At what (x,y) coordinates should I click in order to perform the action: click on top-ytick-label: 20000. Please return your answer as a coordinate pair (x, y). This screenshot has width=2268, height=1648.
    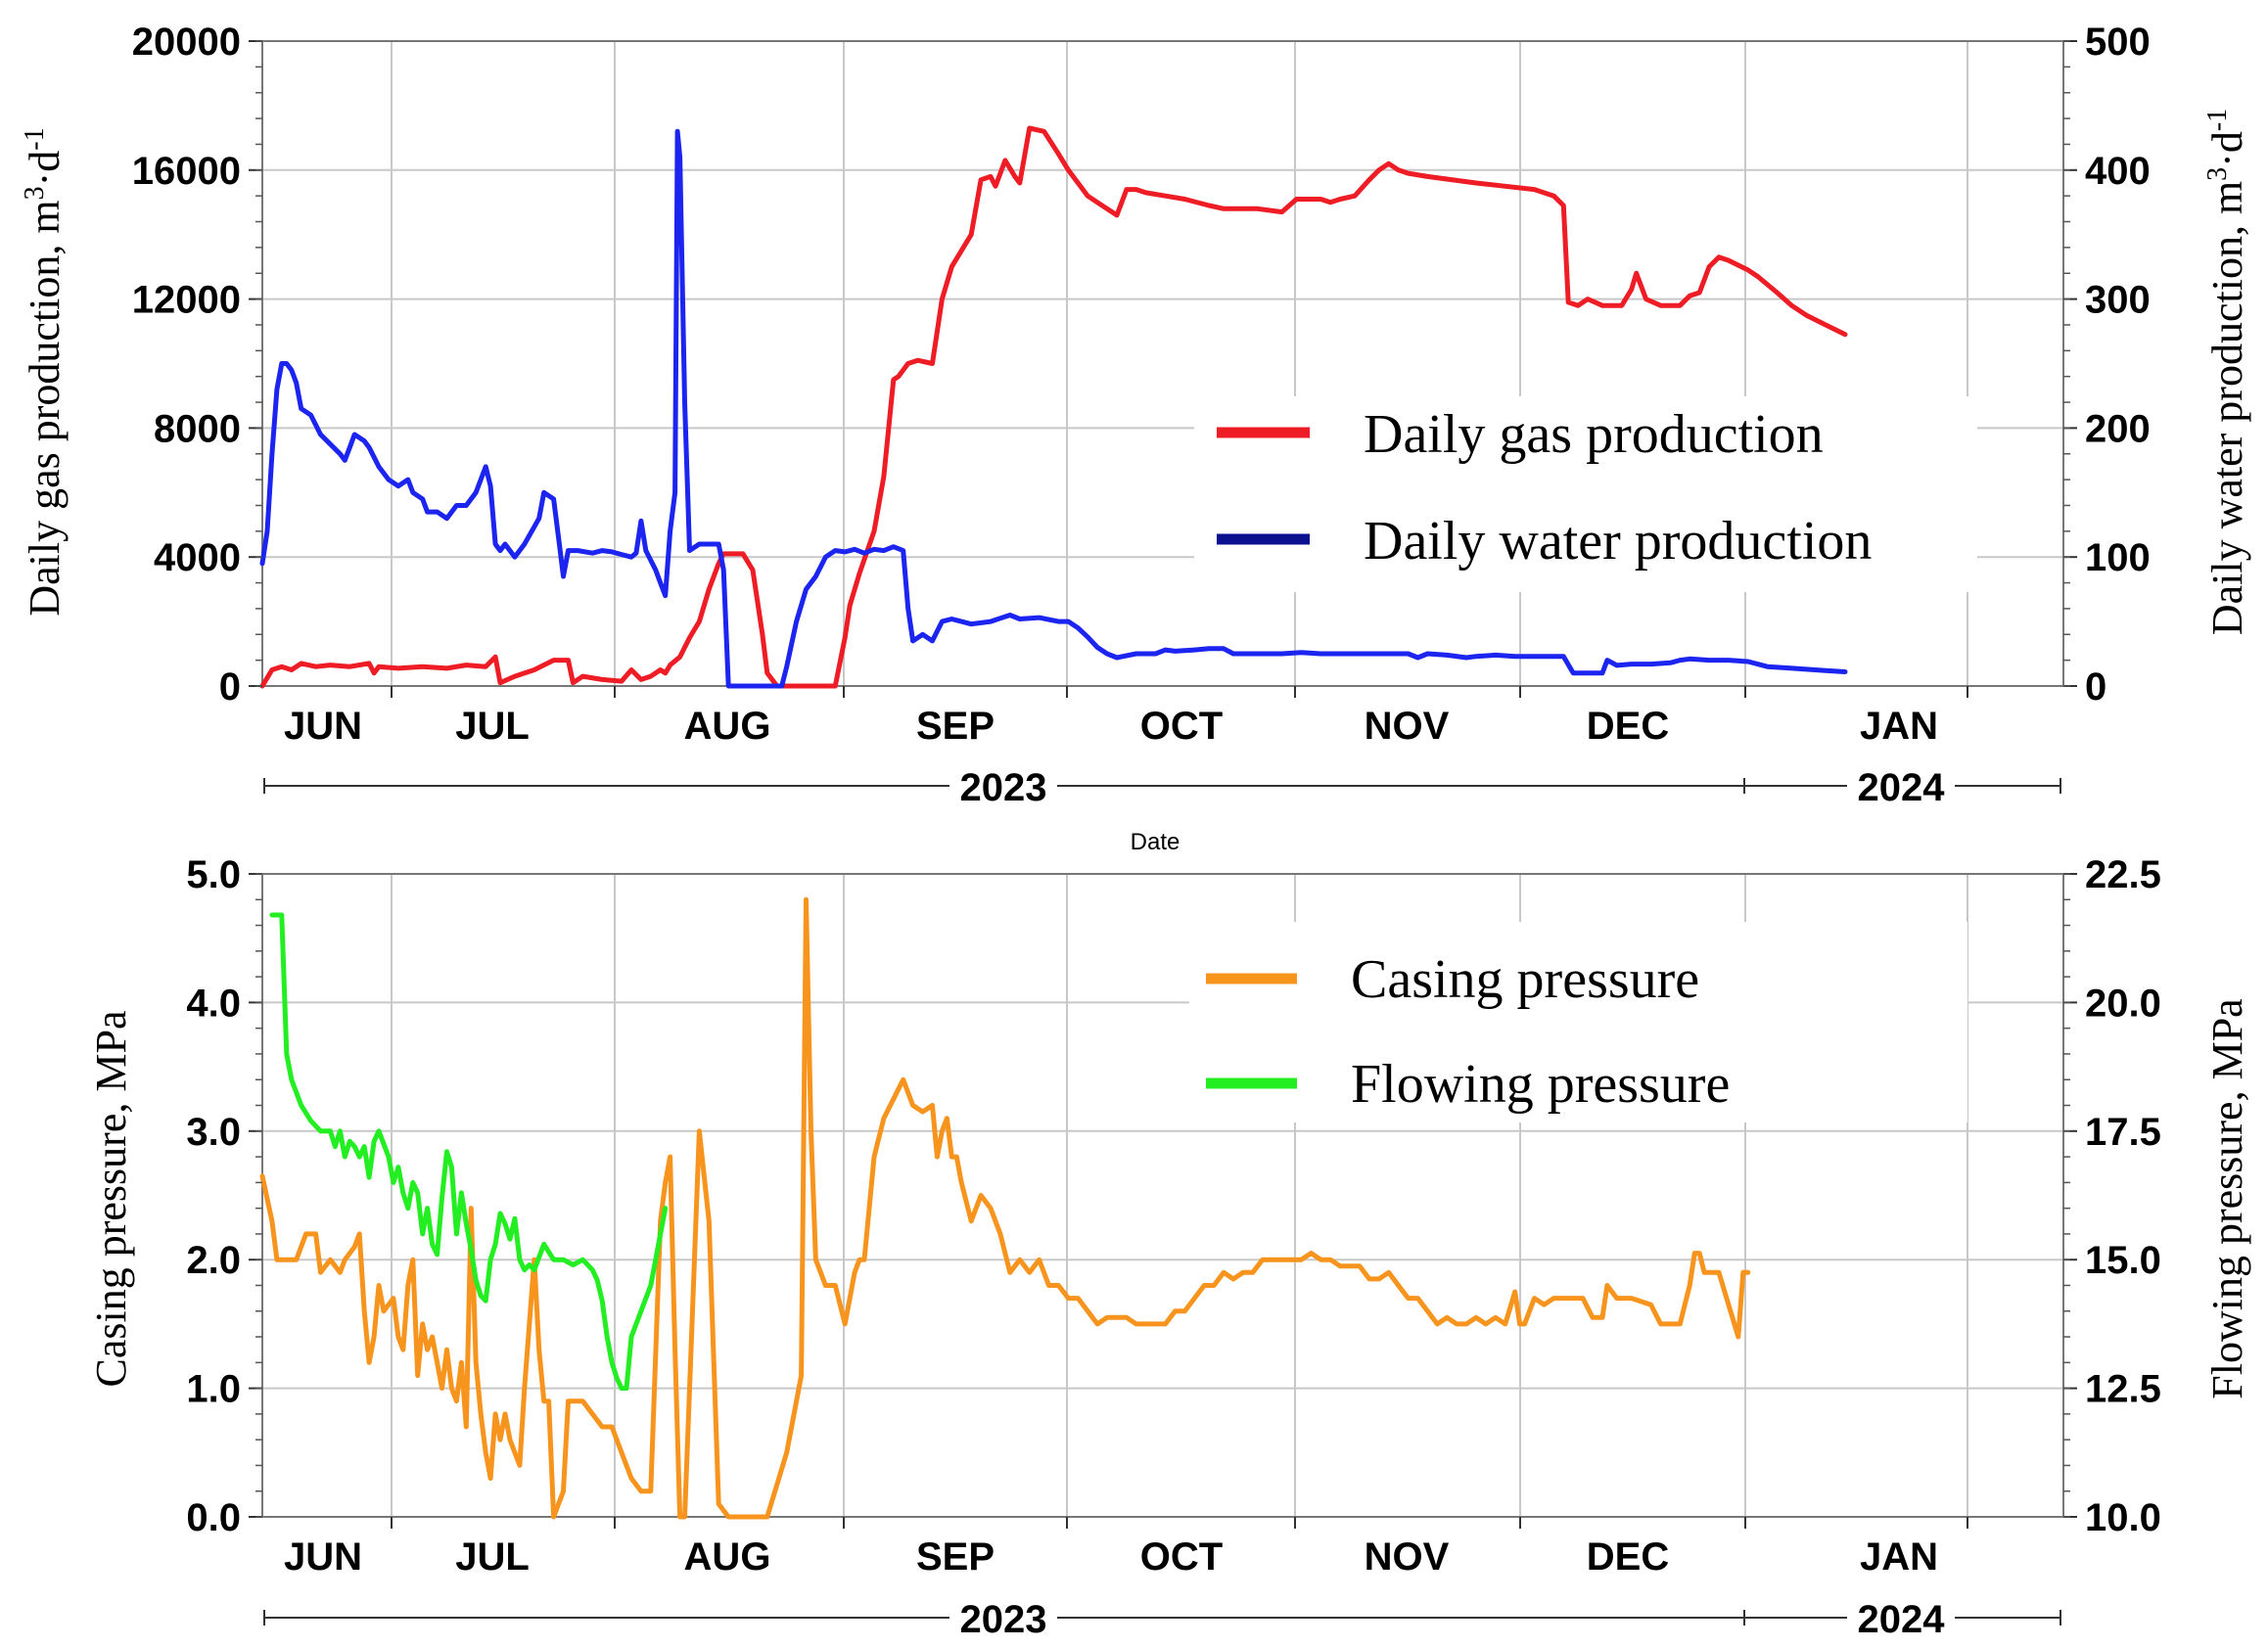
    Looking at the image, I should click on (186, 43).